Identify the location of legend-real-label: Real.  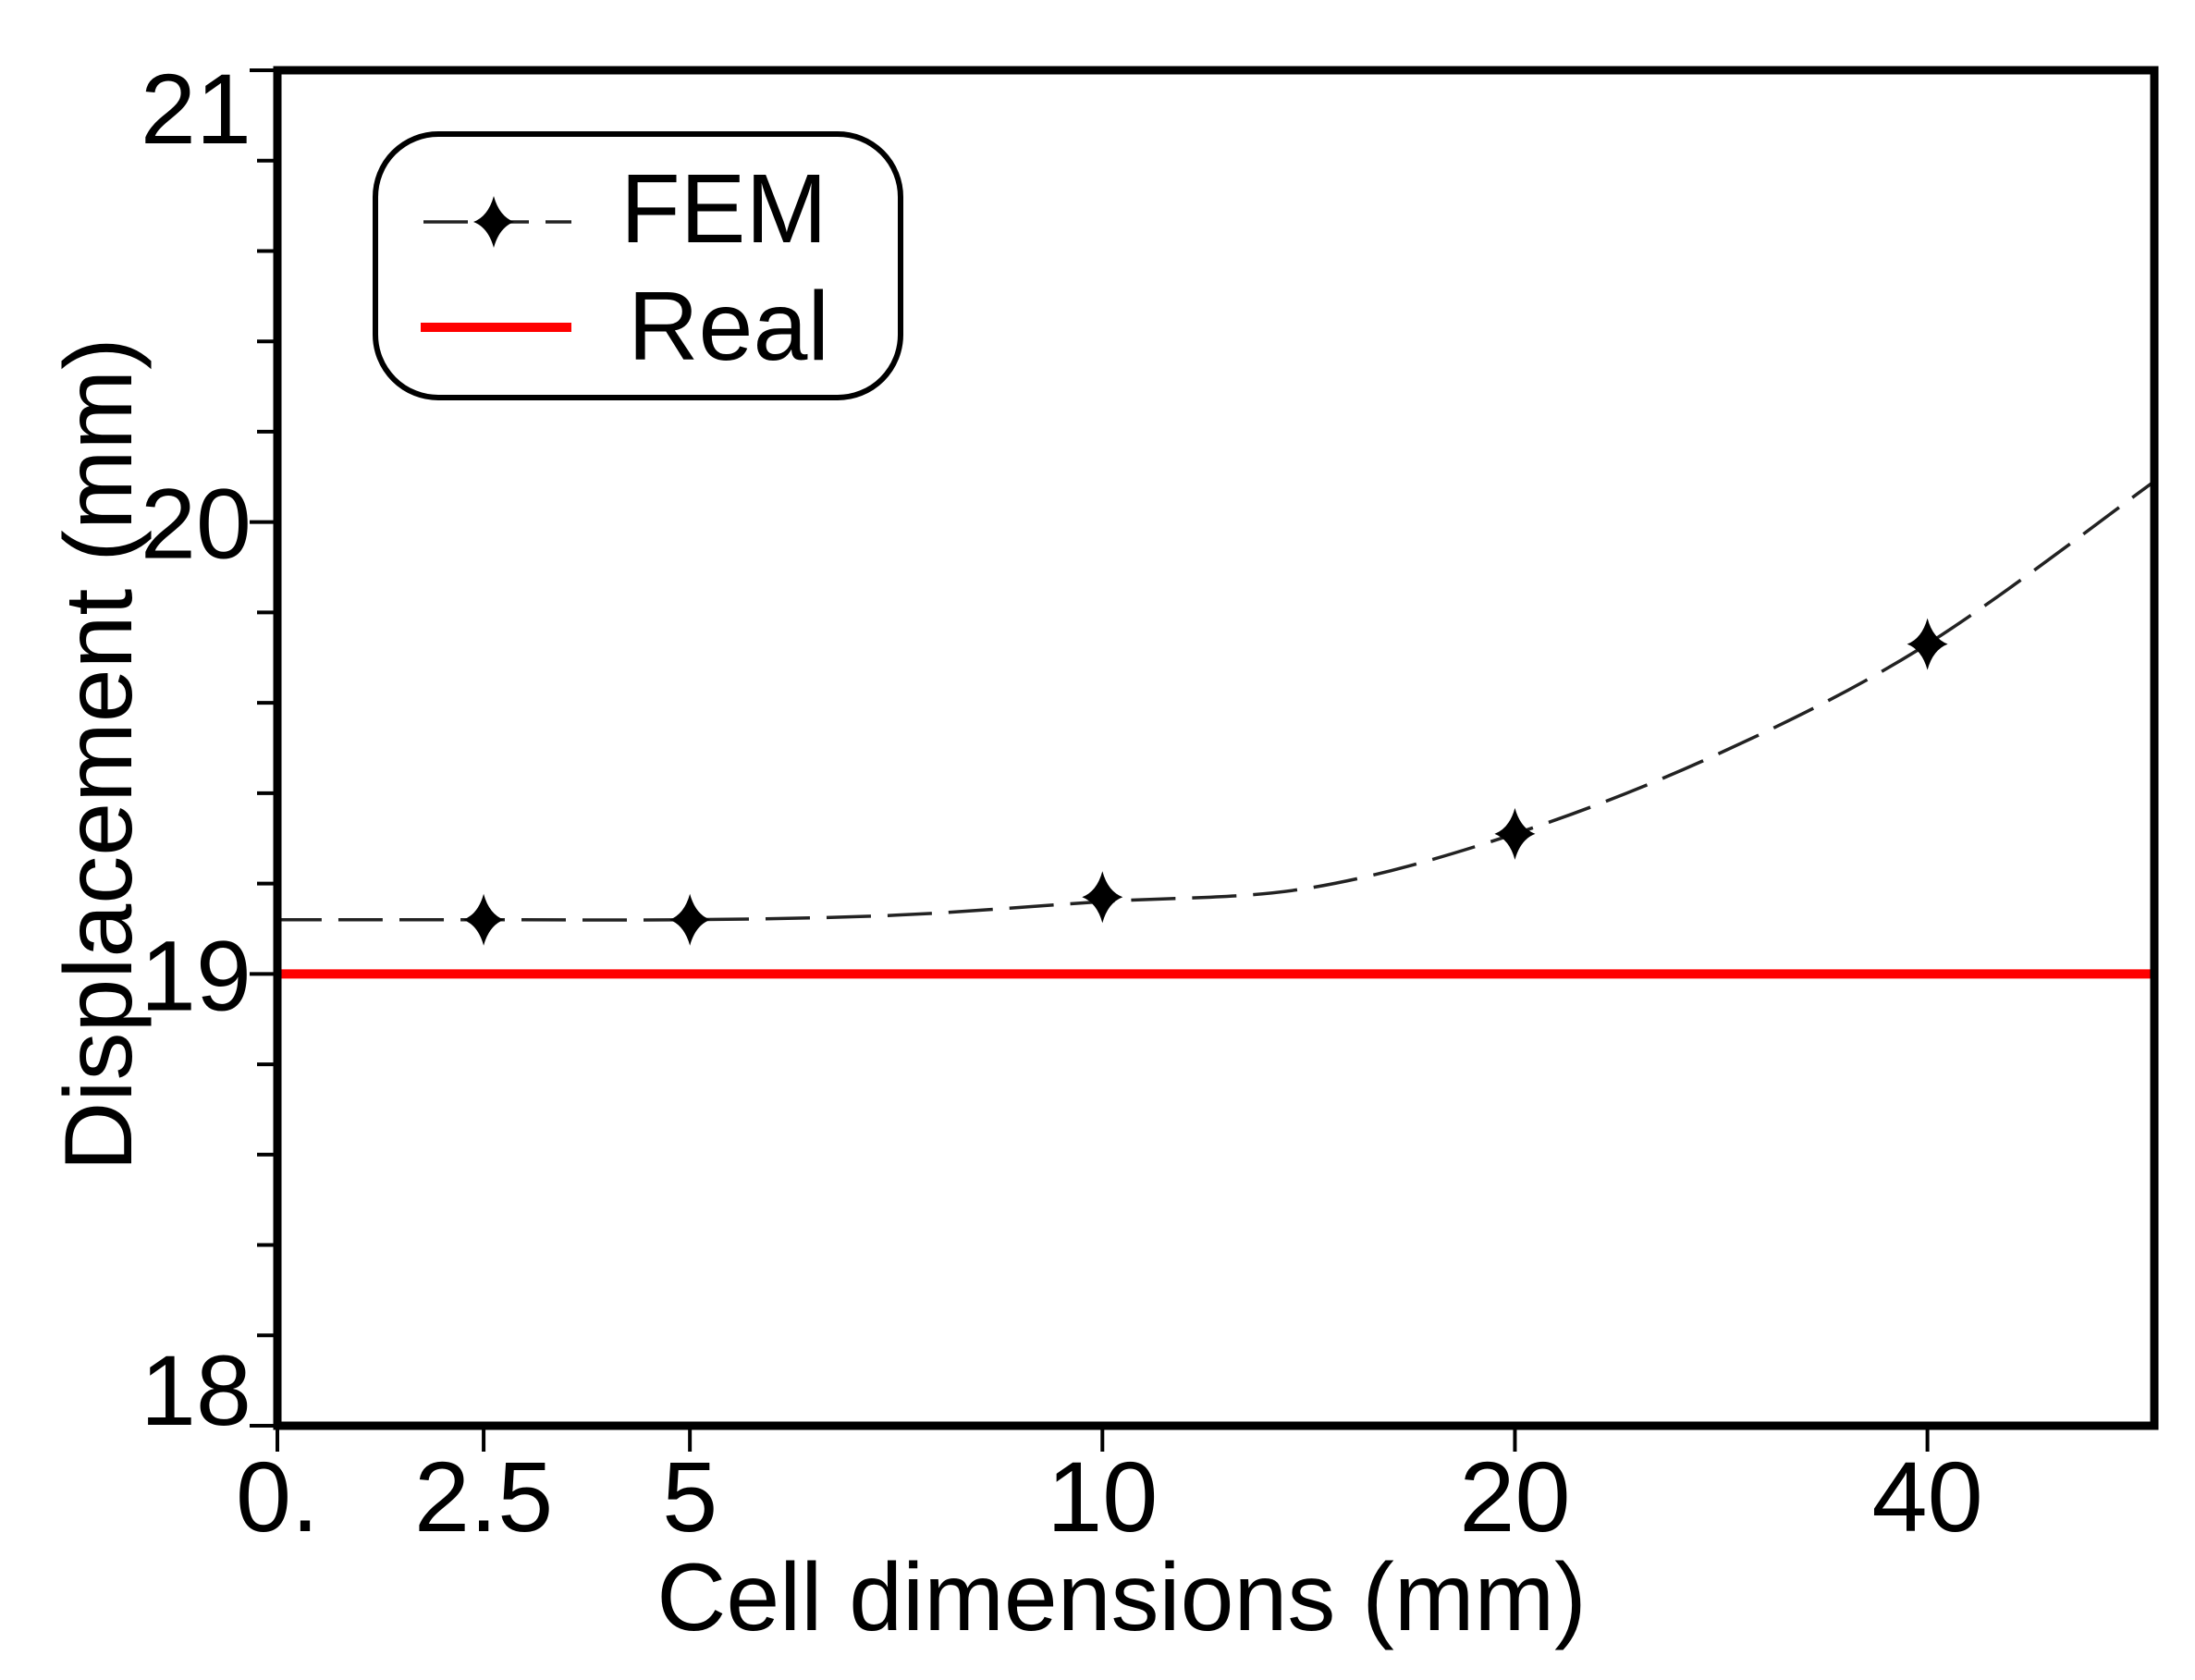
(729, 326).